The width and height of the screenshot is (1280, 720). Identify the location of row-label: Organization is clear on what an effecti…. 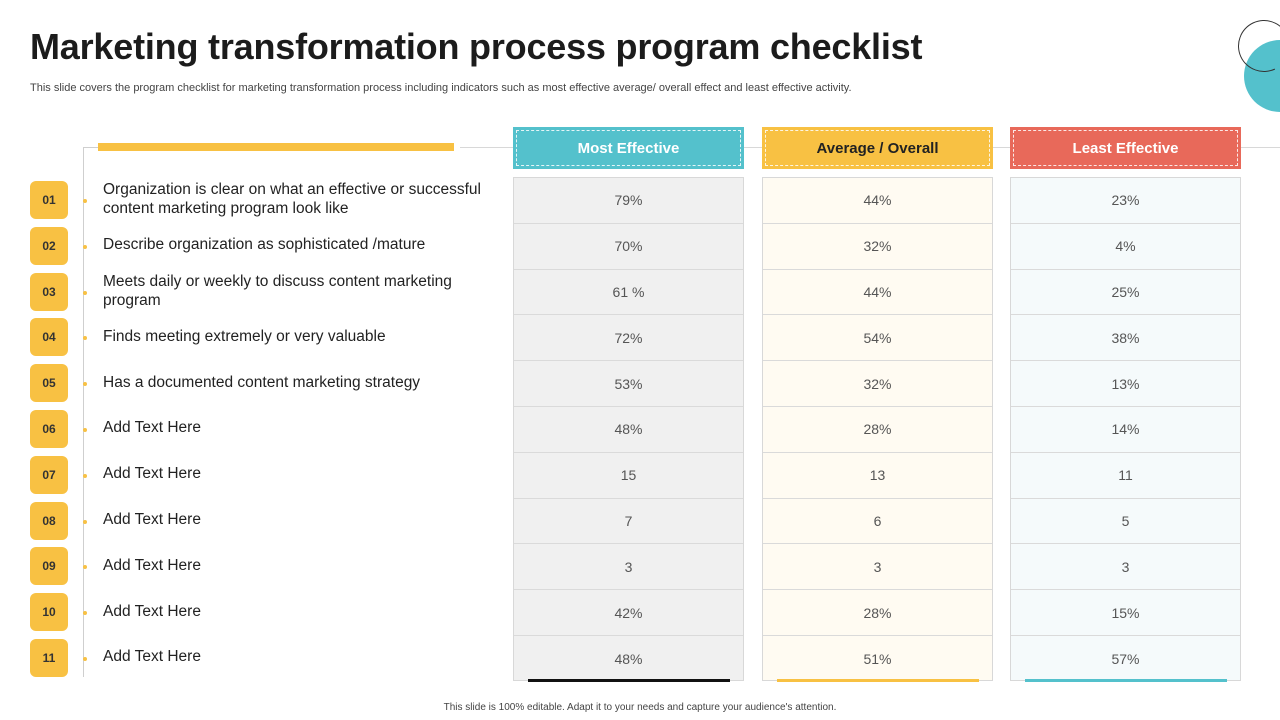
(292, 198).